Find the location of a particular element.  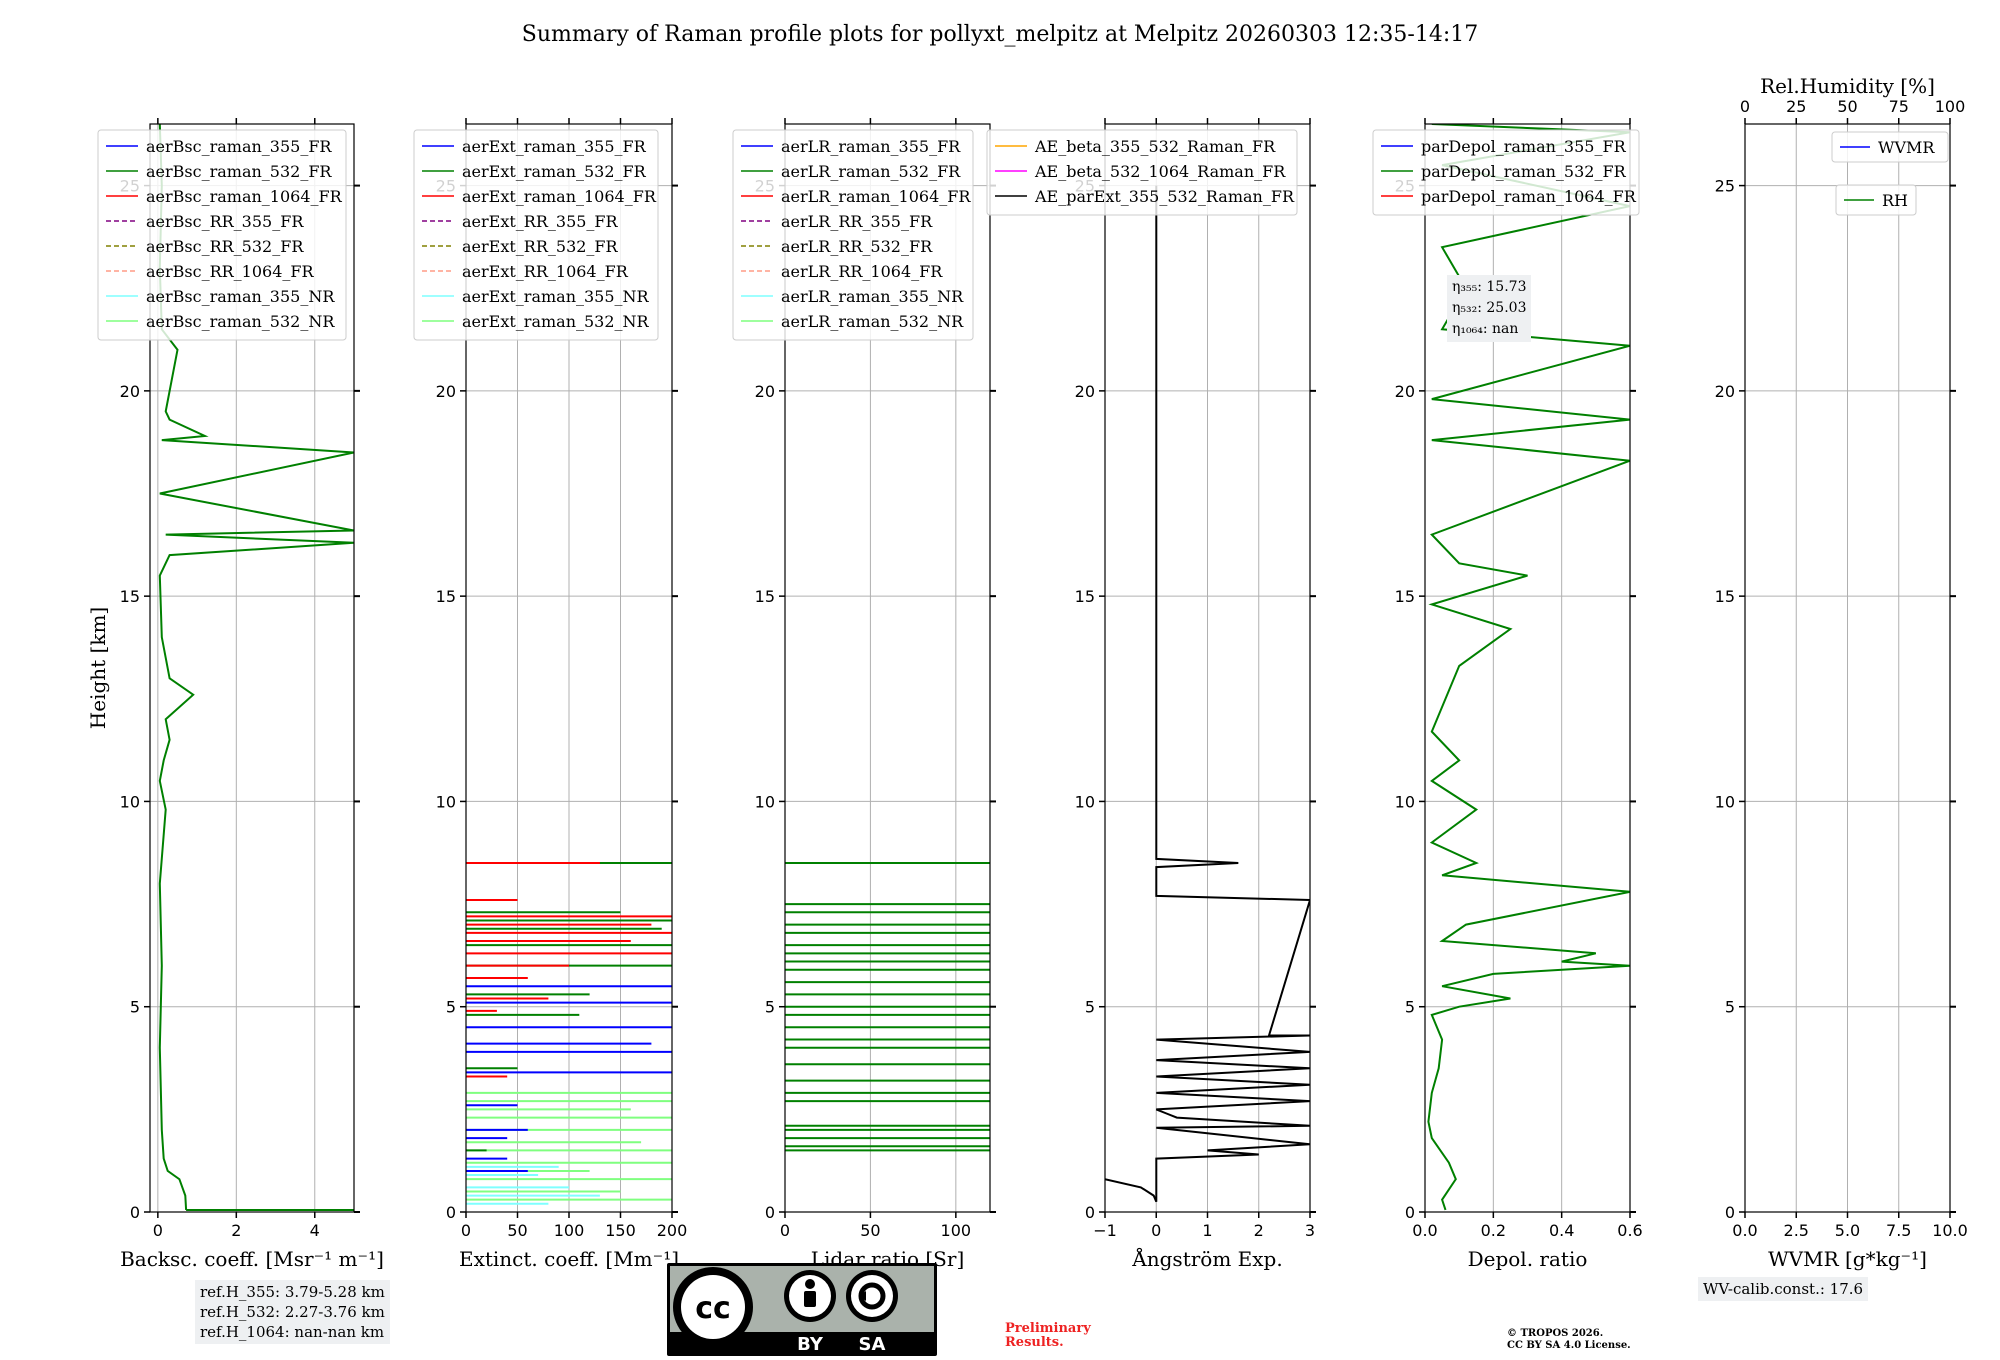

x-tick-label: 7.5 is located at coordinates (1898, 1230).